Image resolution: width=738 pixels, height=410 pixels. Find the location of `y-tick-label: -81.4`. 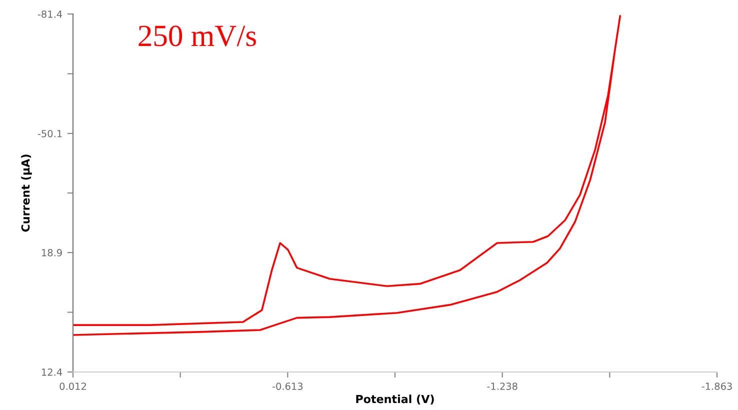

y-tick-label: -81.4 is located at coordinates (50, 14).